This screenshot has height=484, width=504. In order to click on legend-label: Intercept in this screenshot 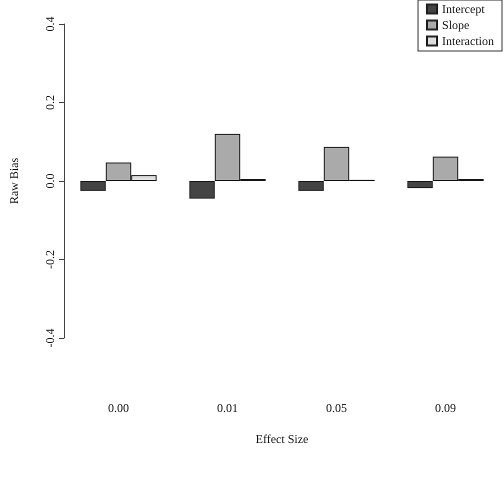, I will do `click(464, 9)`.